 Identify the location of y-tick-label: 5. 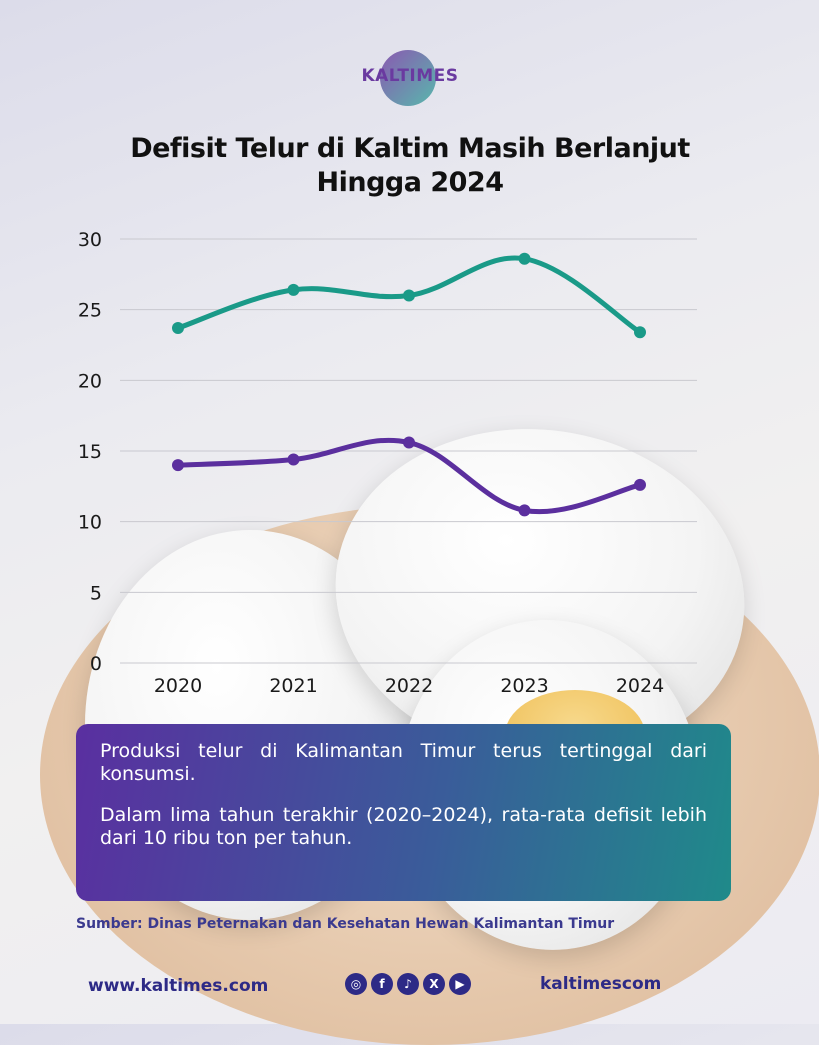
(96, 593).